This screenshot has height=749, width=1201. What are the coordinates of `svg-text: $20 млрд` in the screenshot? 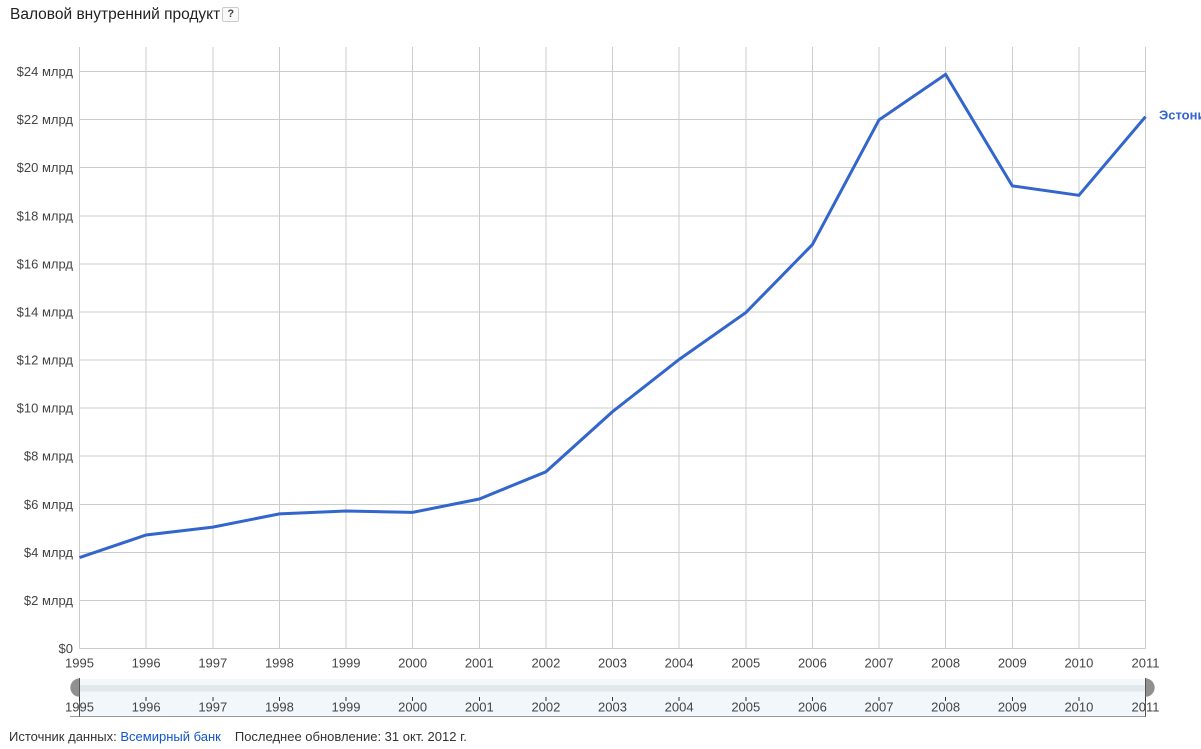 It's located at (45, 167).